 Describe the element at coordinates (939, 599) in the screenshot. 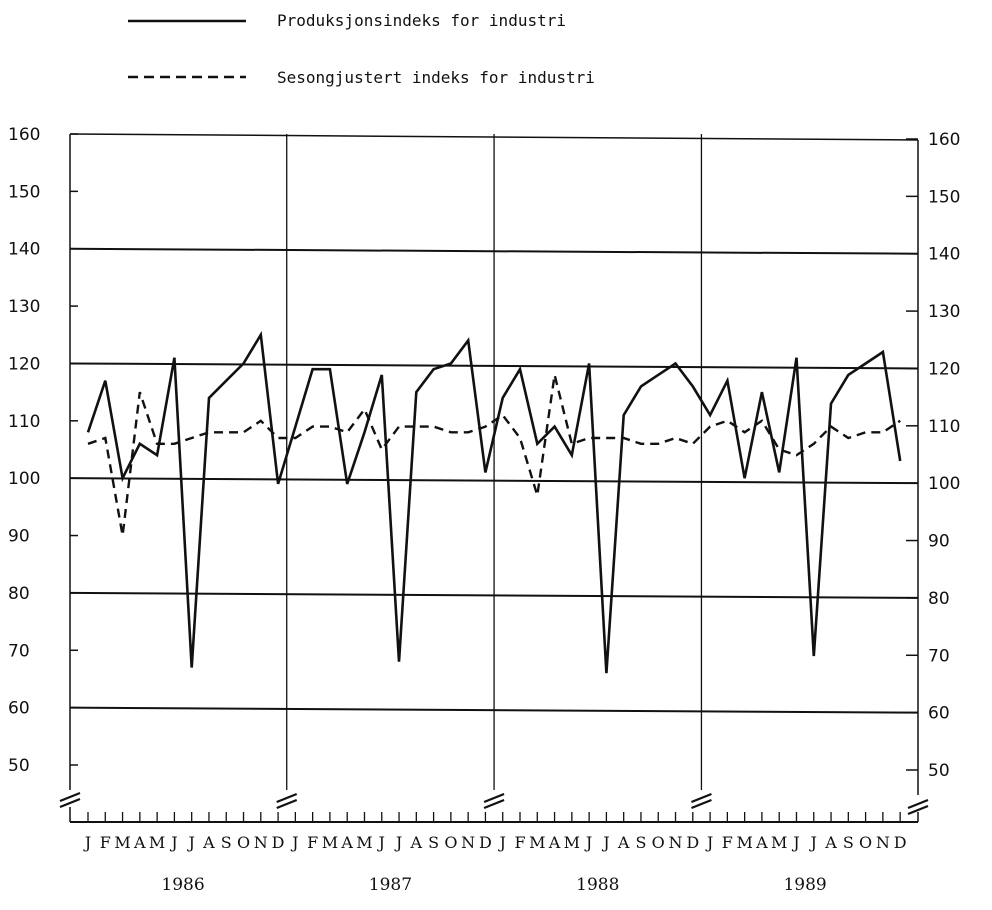

I see `y-tick-right-80: 80` at that location.